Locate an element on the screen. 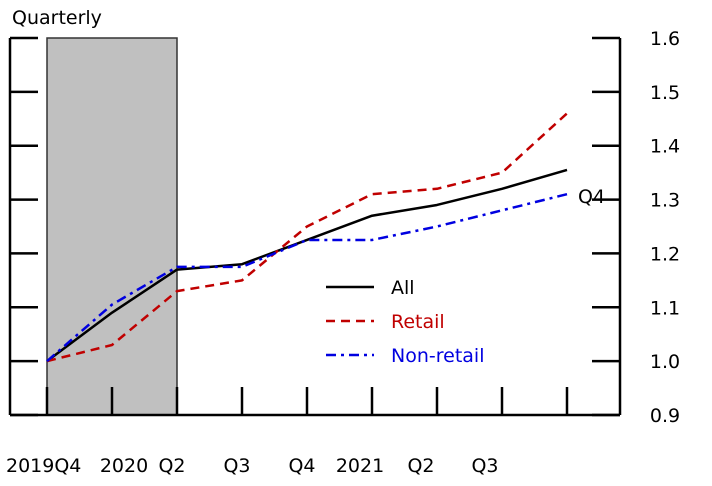 Image resolution: width=712 pixels, height=486 pixels. x-tick-label: Q4 is located at coordinates (301, 466).